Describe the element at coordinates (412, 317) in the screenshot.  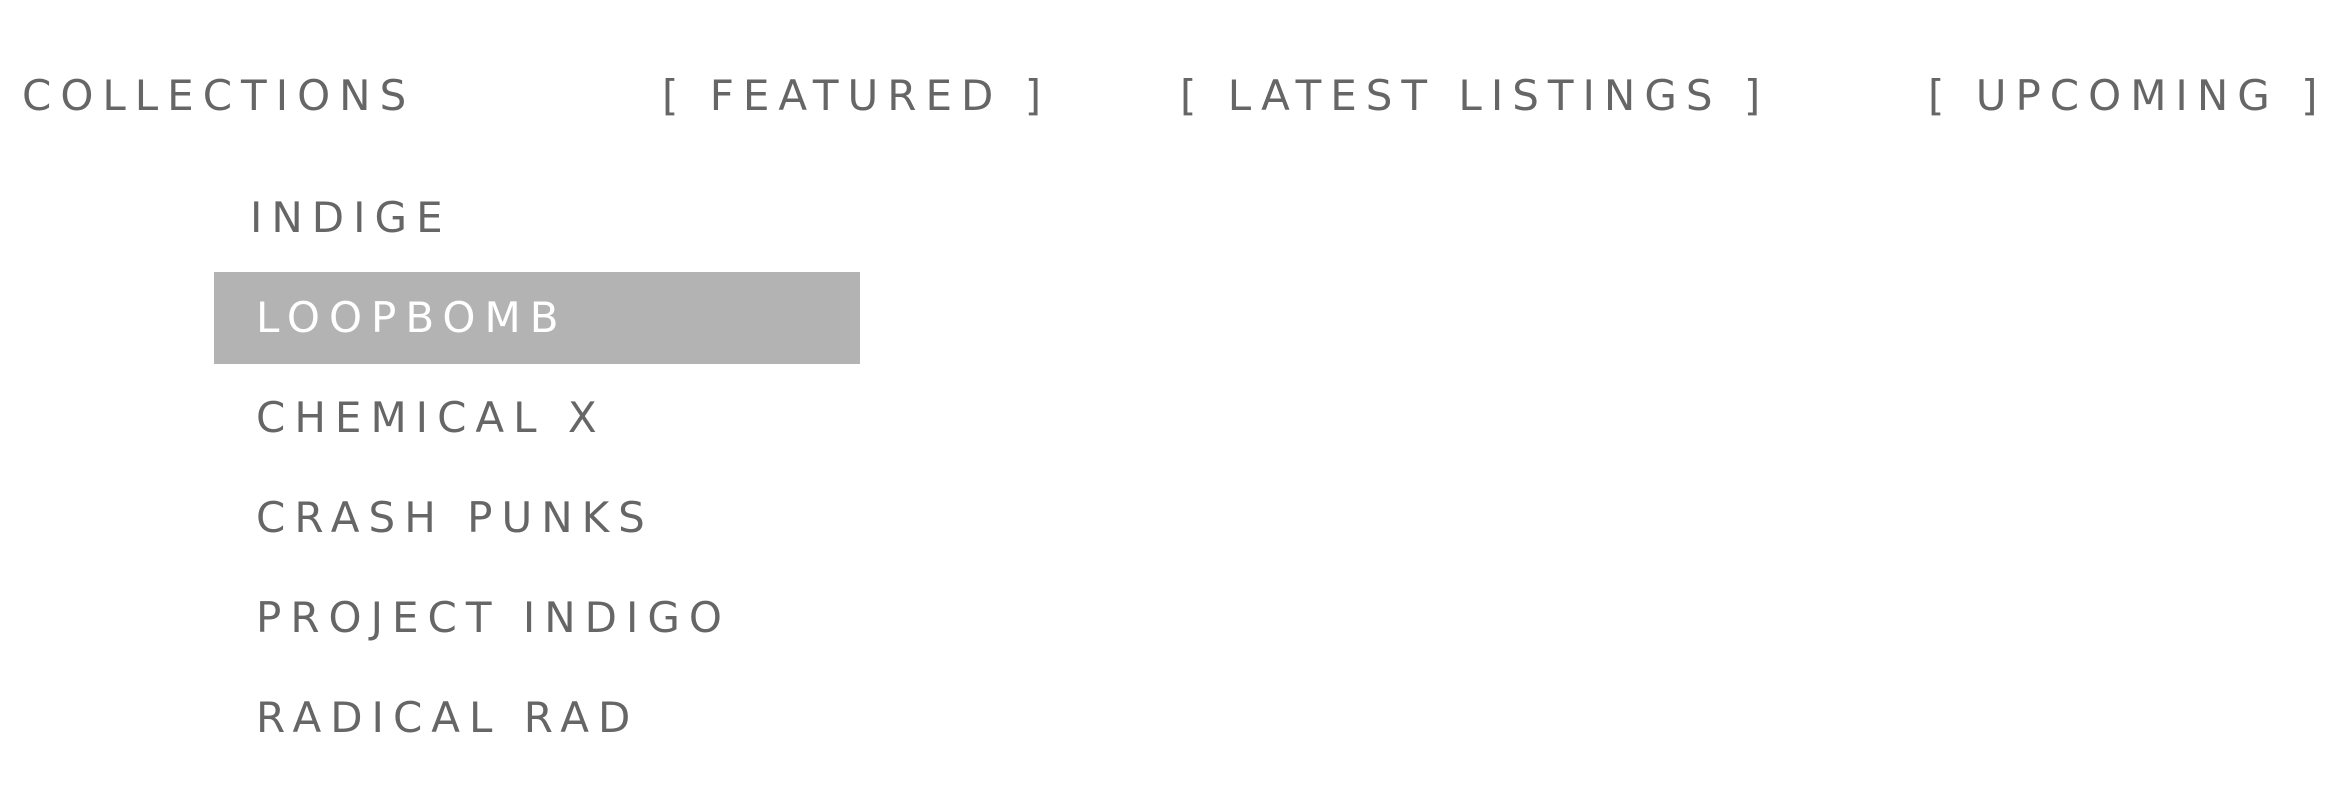
I see `dropdown-item-label: LOOPBOMB` at that location.